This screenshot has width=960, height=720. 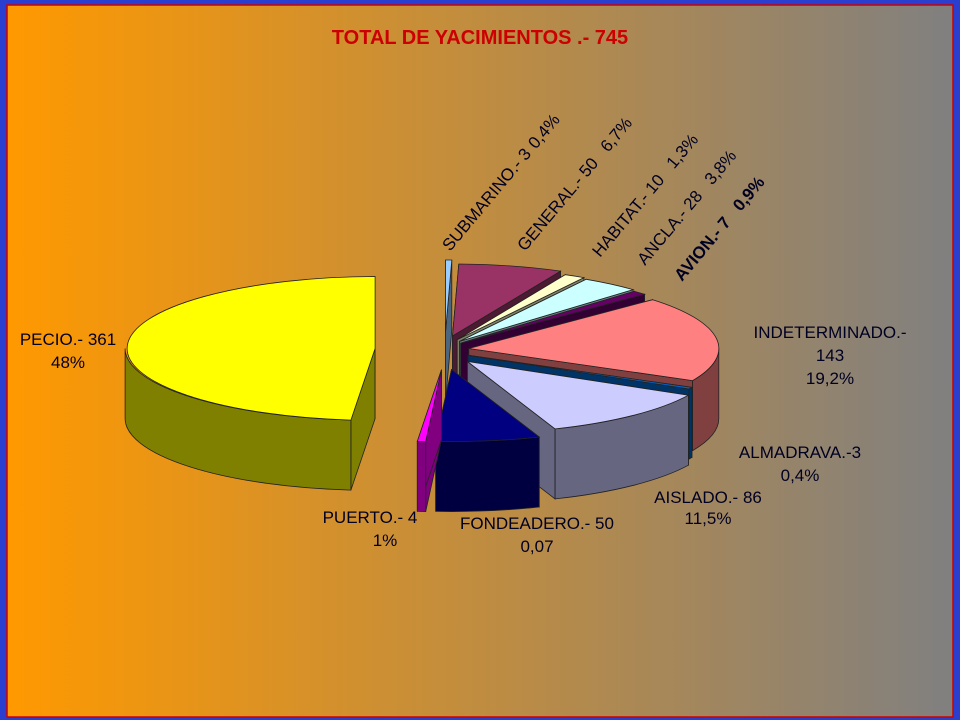 What do you see at coordinates (800, 452) in the screenshot?
I see `slice-label: ALMADRAVA.-3` at bounding box center [800, 452].